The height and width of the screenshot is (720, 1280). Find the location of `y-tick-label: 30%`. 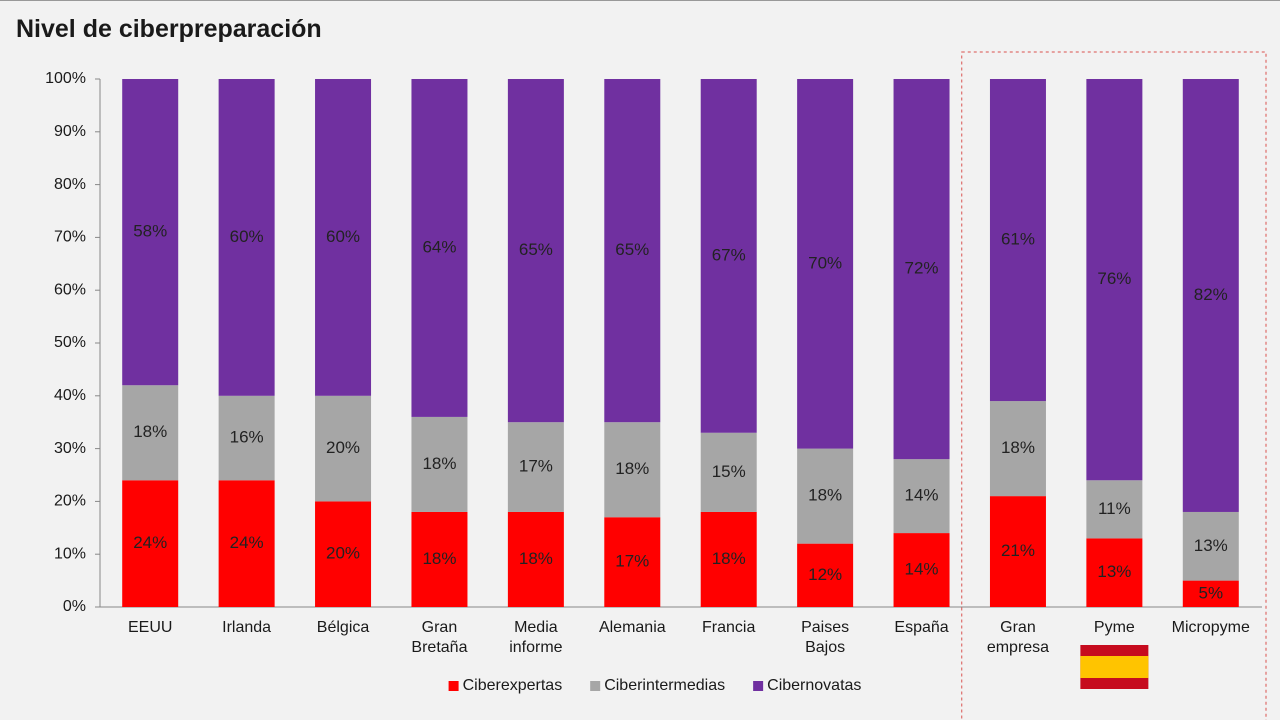

y-tick-label: 30% is located at coordinates (70, 448).